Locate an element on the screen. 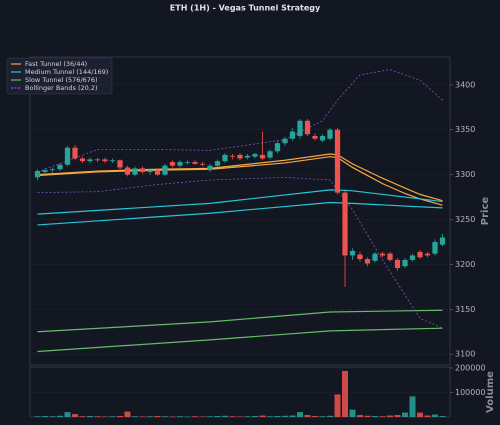 The image size is (500, 425). price-axis-label: Price is located at coordinates (485, 211).